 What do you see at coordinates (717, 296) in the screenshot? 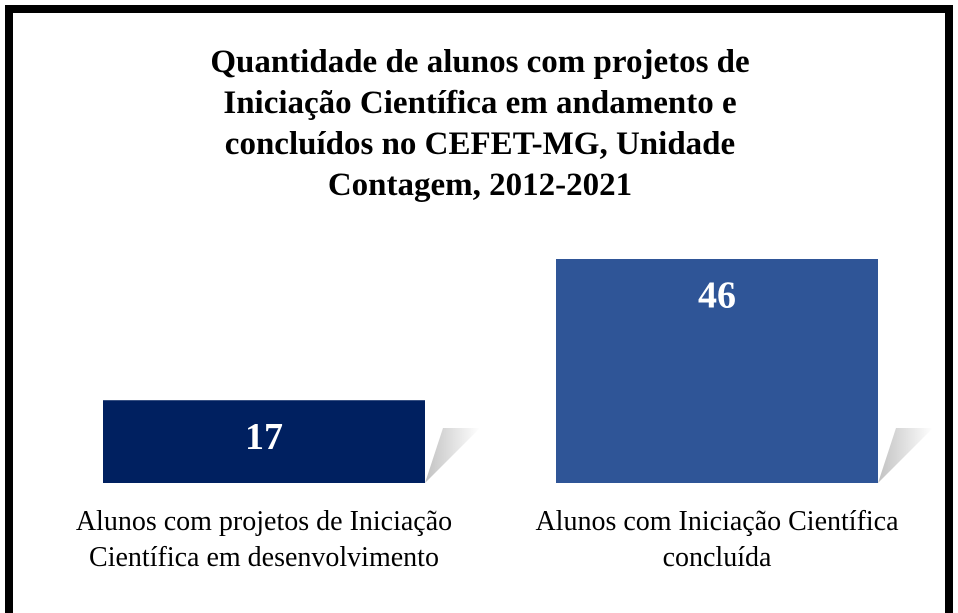
I see `value-label: 46` at bounding box center [717, 296].